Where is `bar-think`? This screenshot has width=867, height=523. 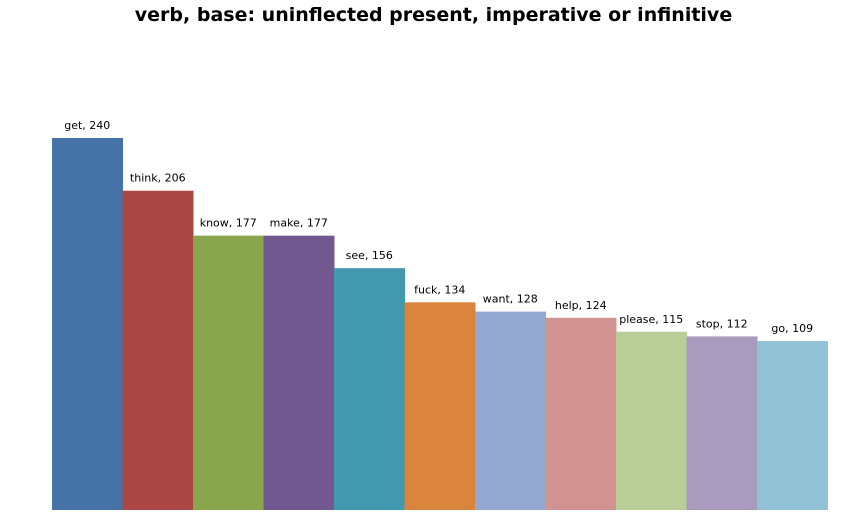
bar-think is located at coordinates (158, 350).